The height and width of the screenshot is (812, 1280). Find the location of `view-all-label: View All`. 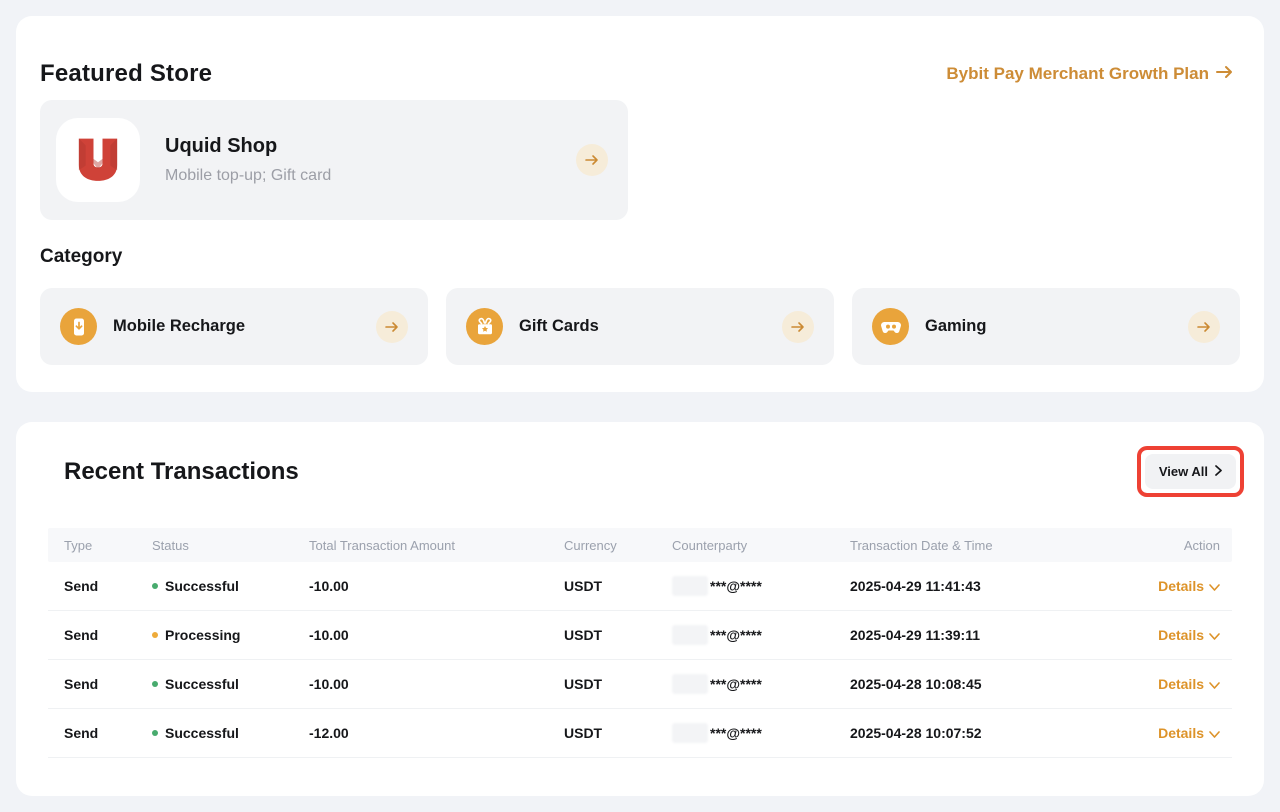

view-all-label: View All is located at coordinates (1183, 471).